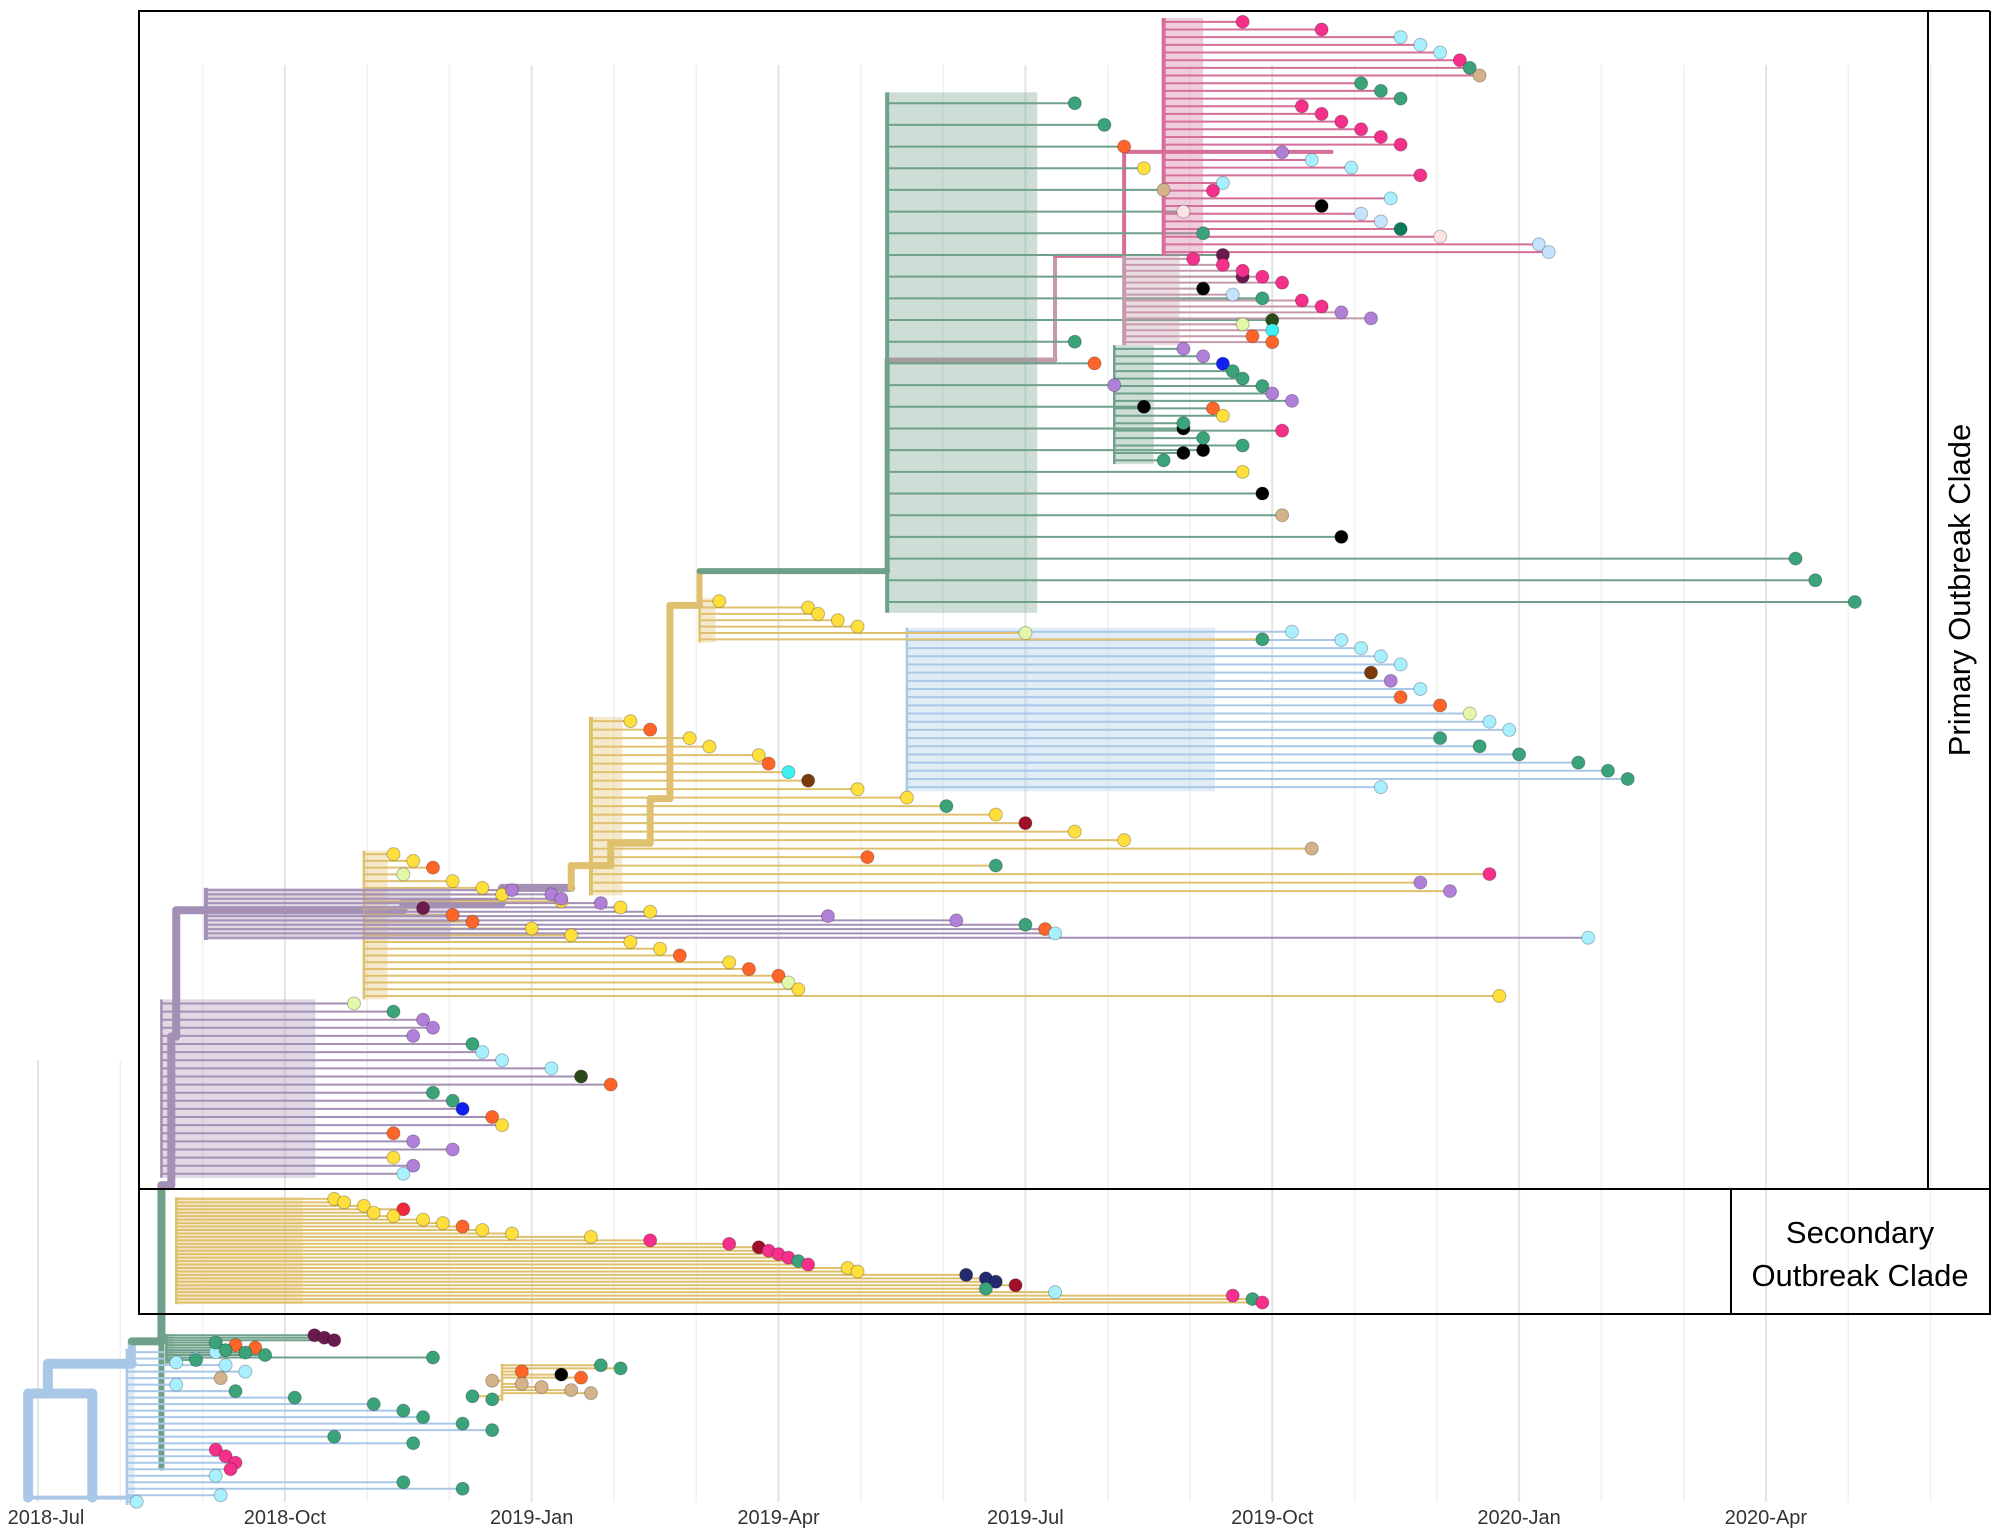 The image size is (2005, 1538). What do you see at coordinates (531, 1518) in the screenshot?
I see `x-tick-label: 2019-Jan` at bounding box center [531, 1518].